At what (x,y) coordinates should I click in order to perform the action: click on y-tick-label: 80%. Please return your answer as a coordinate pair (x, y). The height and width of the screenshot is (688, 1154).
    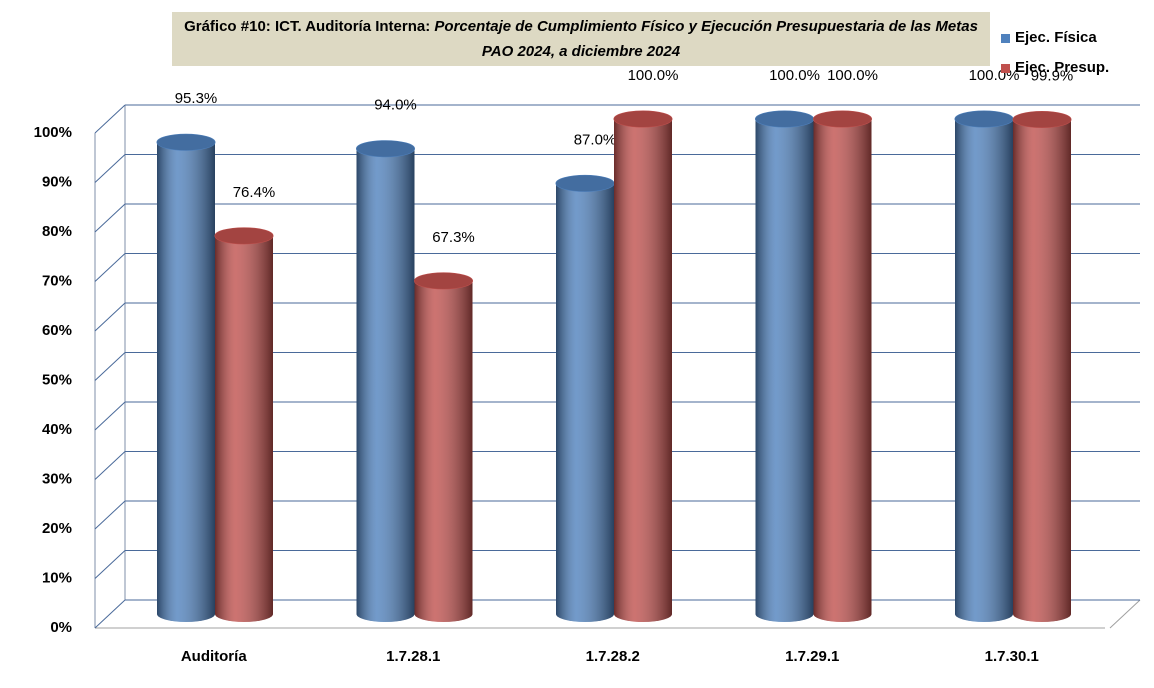
    Looking at the image, I should click on (57, 231).